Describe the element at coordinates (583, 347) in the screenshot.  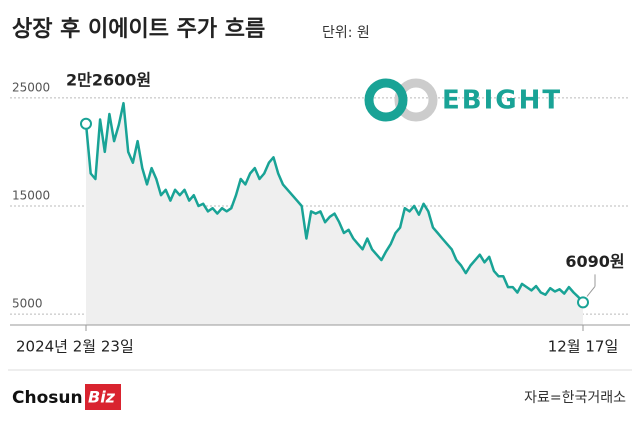
I see `x-tick-label: 12월 17일` at that location.